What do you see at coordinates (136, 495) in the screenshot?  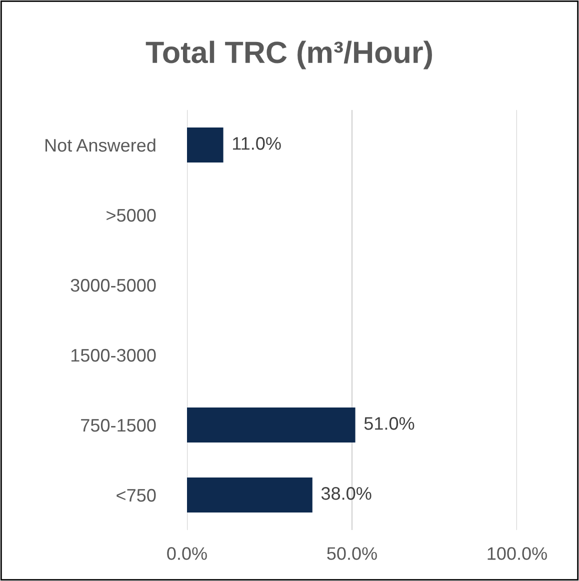 I see `y-tick-label: <750` at bounding box center [136, 495].